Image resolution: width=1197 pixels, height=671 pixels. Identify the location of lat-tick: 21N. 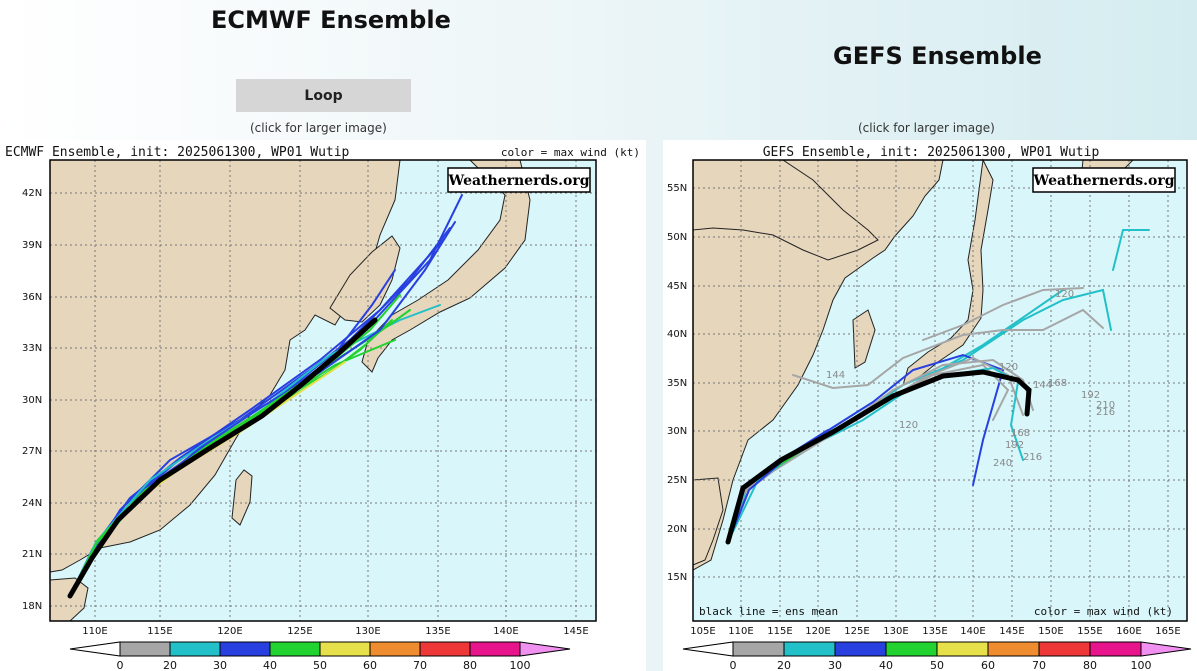
(32, 554).